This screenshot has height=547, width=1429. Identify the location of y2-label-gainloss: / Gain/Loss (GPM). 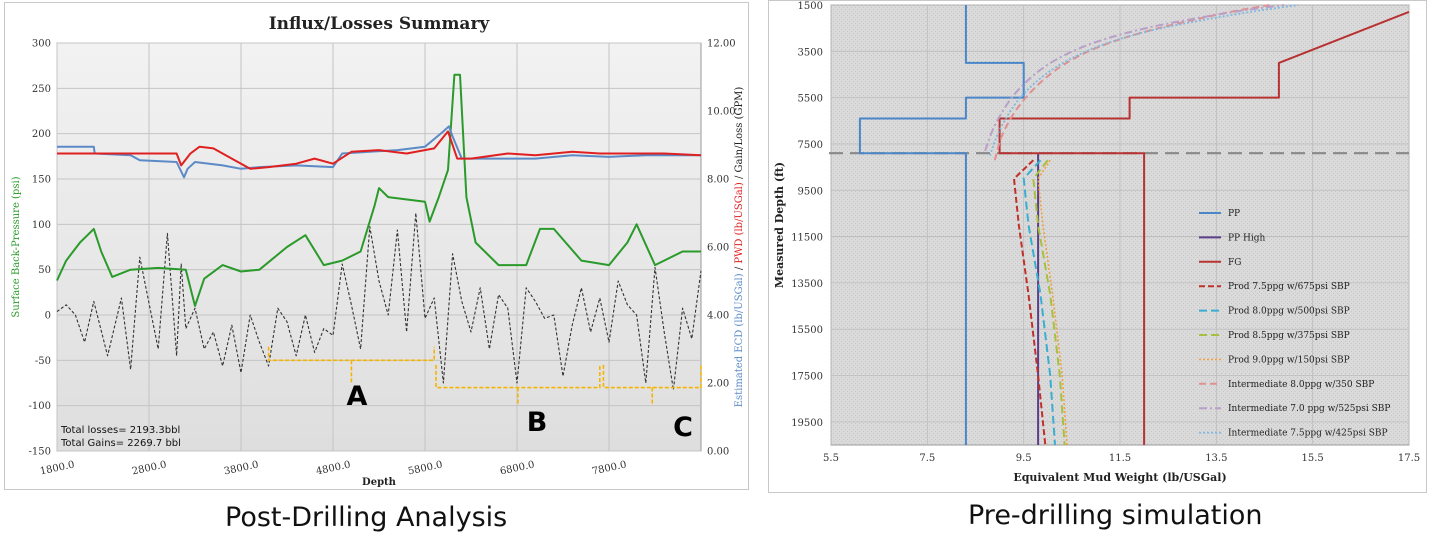
(739, 135).